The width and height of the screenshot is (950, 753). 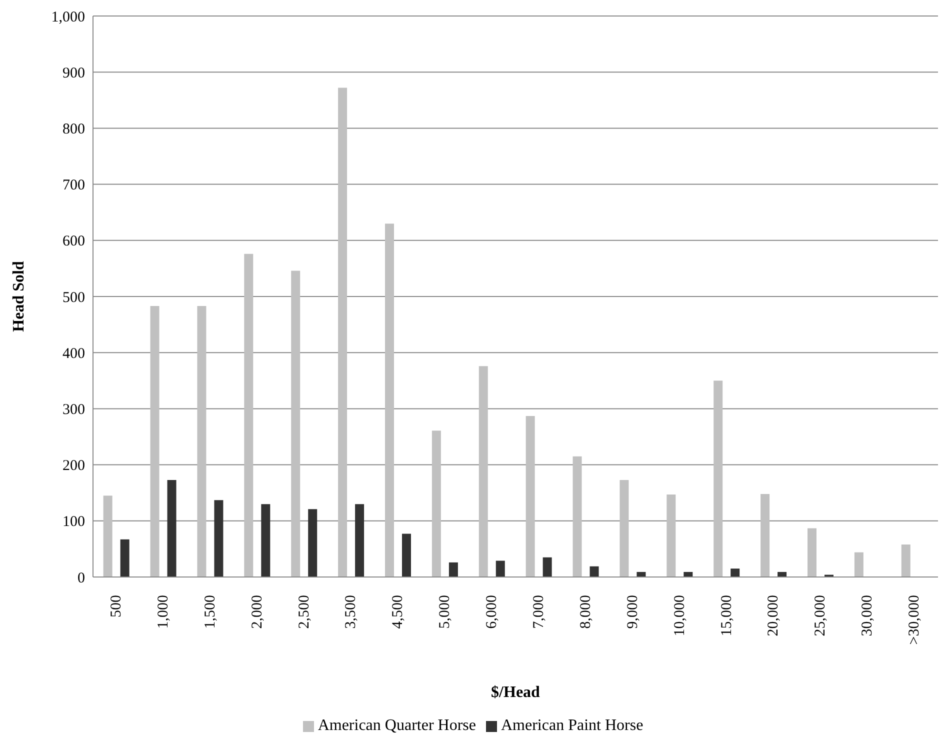 I want to click on y-tick-label: 400, so click(x=73, y=354).